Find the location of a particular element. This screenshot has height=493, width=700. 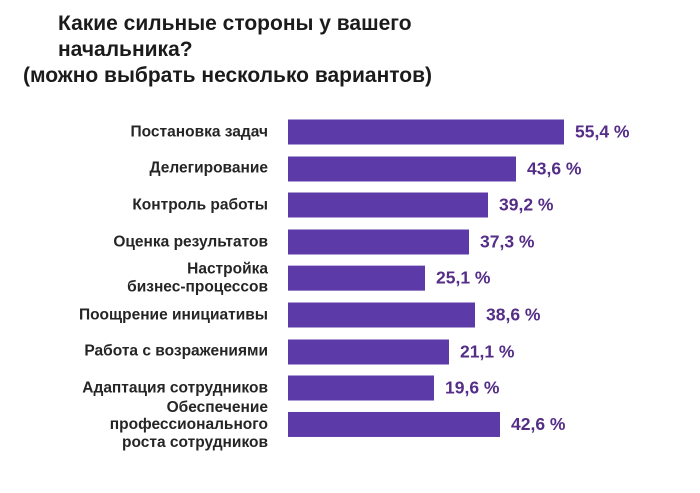

category-label: Делегирование is located at coordinates (209, 168).